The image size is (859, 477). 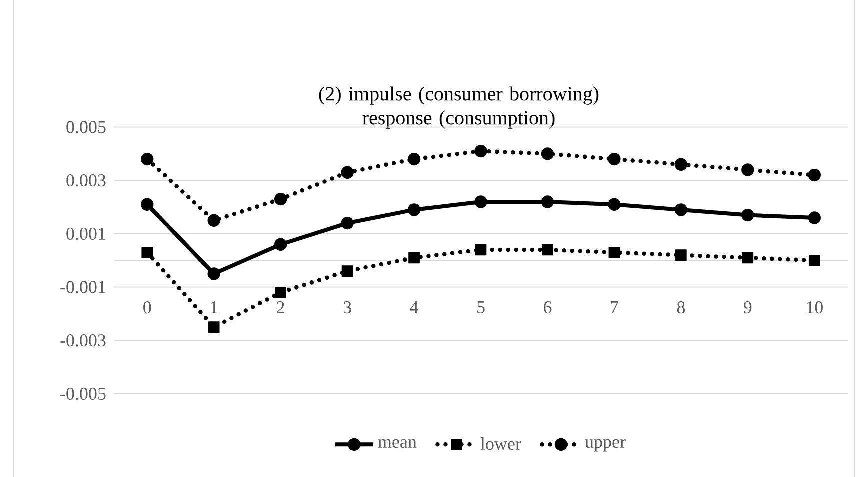 What do you see at coordinates (214, 308) in the screenshot?
I see `x-tick-label: 1` at bounding box center [214, 308].